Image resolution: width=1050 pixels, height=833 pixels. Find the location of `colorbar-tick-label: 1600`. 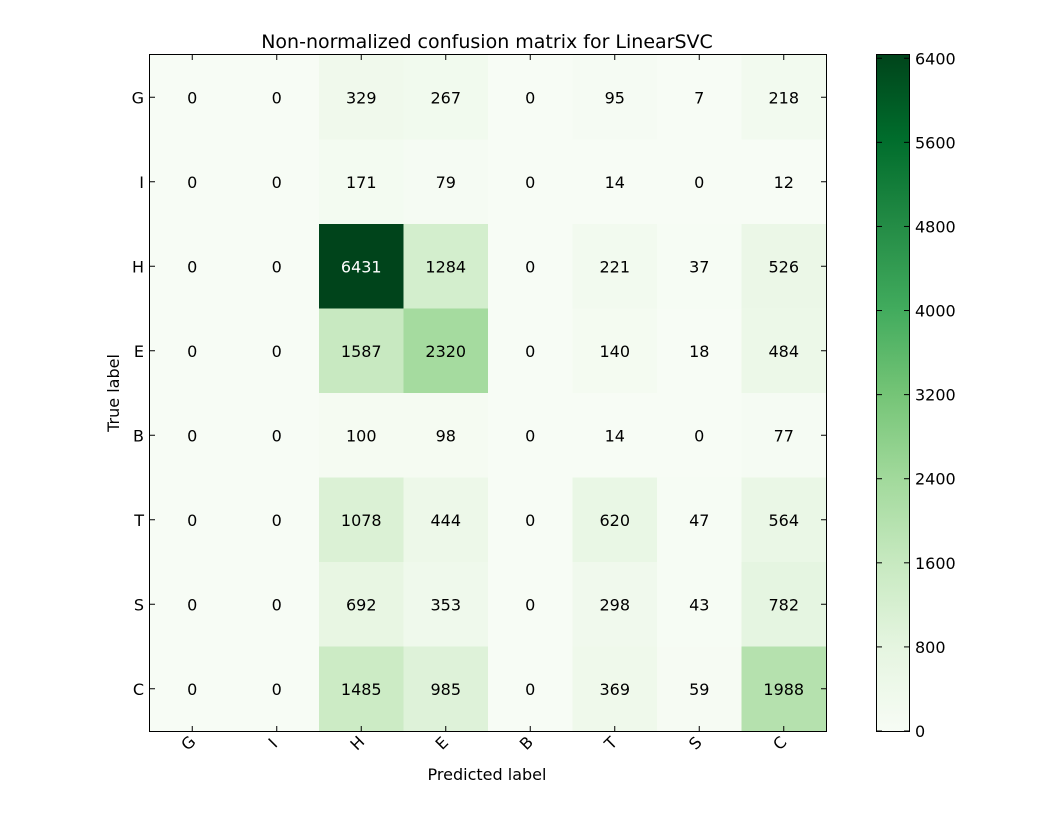

colorbar-tick-label: 1600 is located at coordinates (935, 563).